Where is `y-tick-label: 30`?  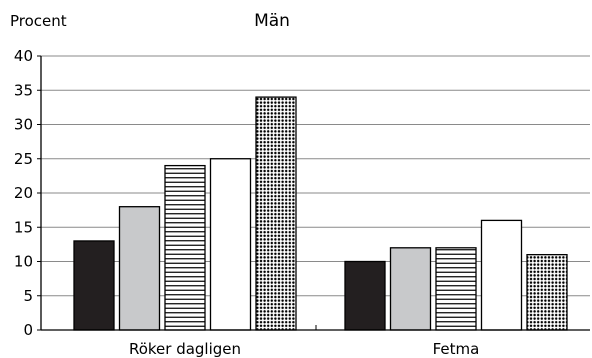 y-tick-label: 30 is located at coordinates (23, 125).